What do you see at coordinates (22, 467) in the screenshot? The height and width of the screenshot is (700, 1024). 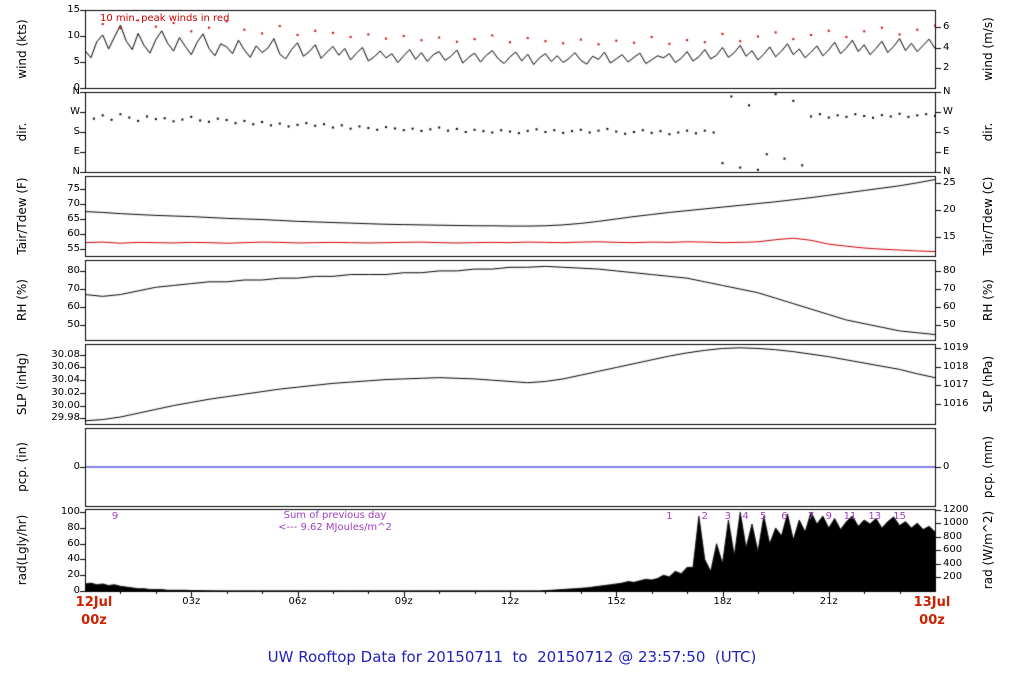 I see `axis-title-left-pcp: pcp. (in)` at bounding box center [22, 467].